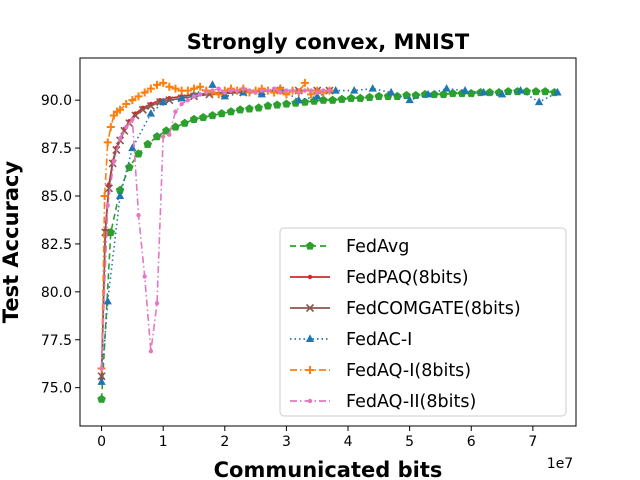  I want to click on x-axis-multiplier: 1e7, so click(560, 464).